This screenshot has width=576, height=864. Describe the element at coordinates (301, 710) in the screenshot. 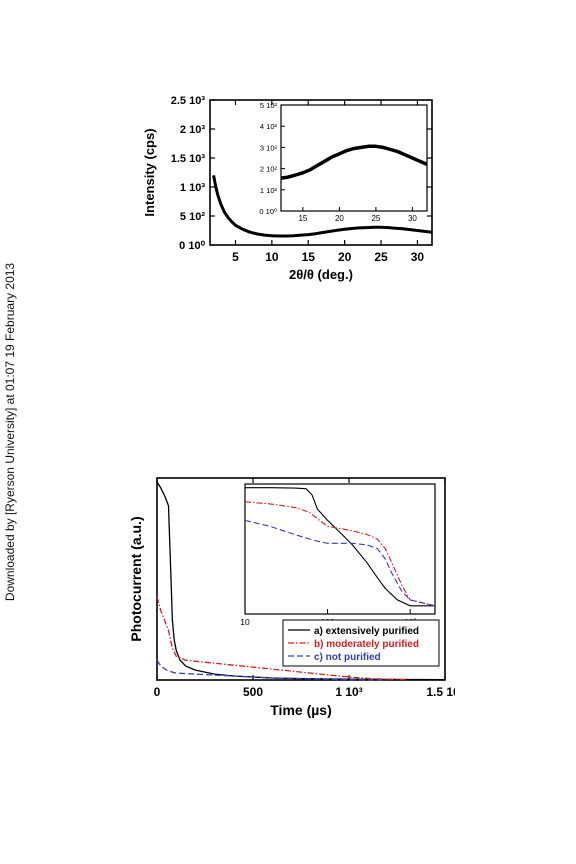

I see `x-axis-label: Time (µs)` at that location.